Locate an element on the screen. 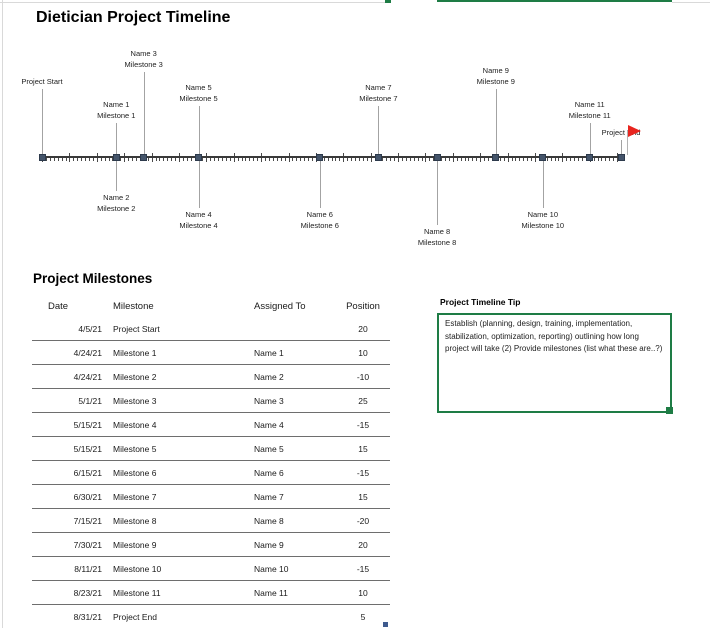  cell-position: 5 is located at coordinates (363, 616).